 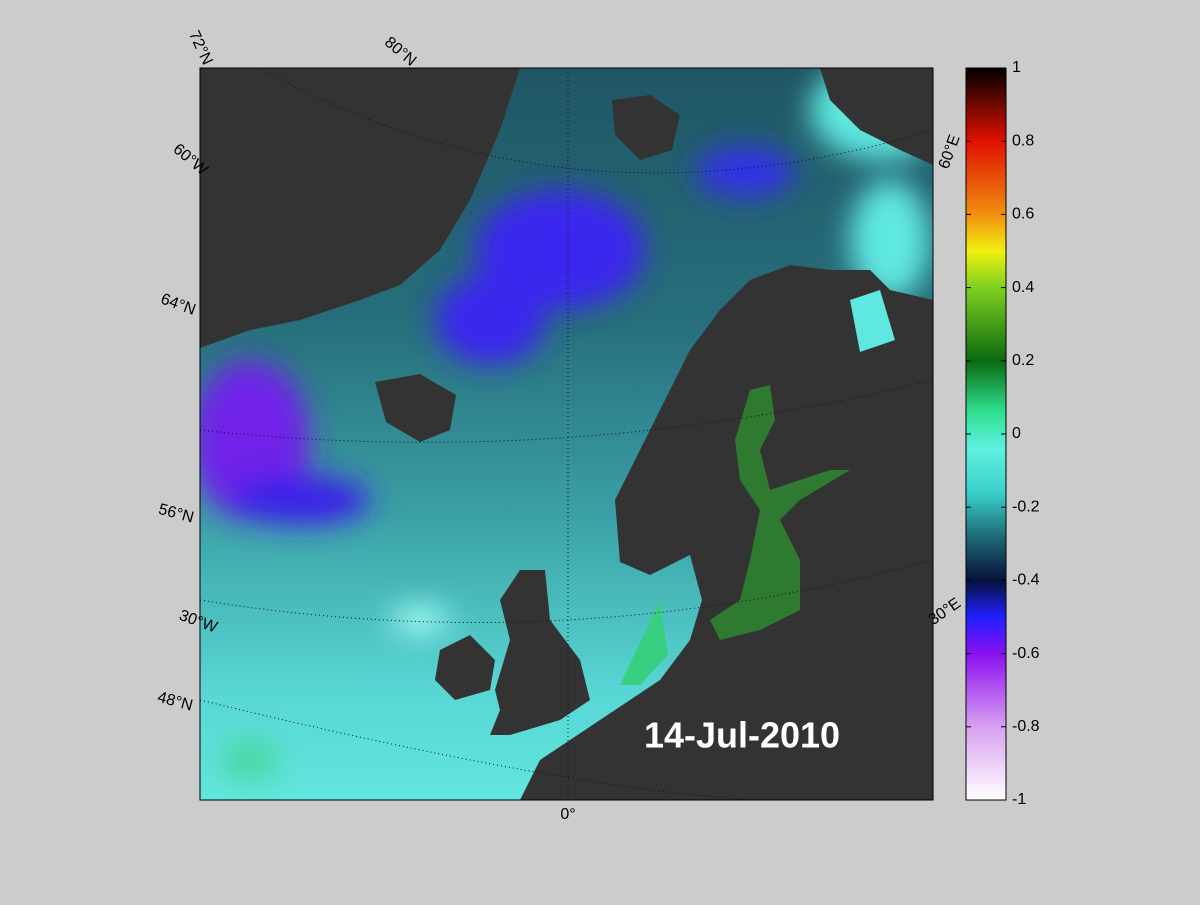 What do you see at coordinates (1023, 214) in the screenshot?
I see `colorbar-tick-label: 0.6` at bounding box center [1023, 214].